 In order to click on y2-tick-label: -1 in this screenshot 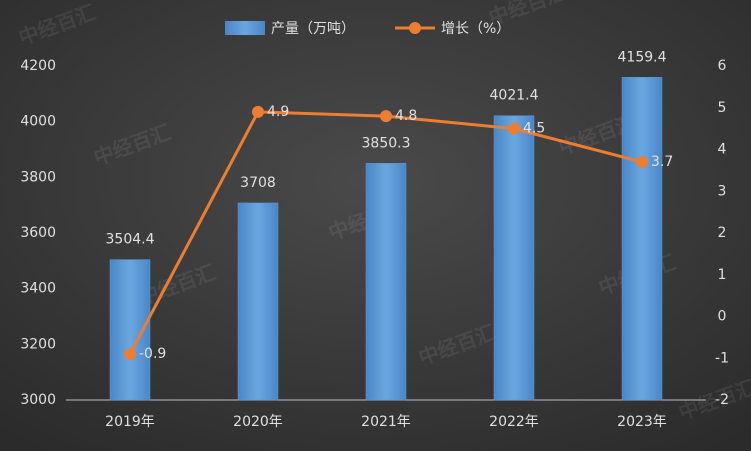, I will do `click(722, 358)`.